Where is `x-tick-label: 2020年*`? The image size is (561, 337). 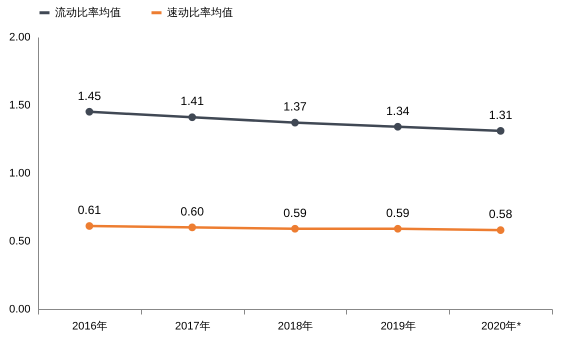
x-tick-label: 2020年* is located at coordinates (501, 326).